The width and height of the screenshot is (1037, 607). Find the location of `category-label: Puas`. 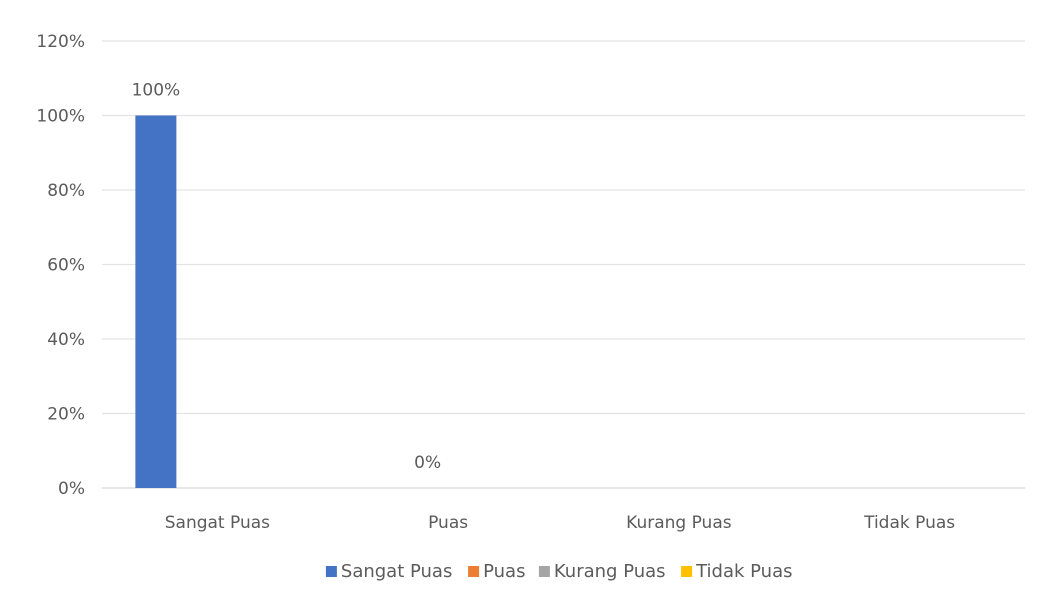

category-label: Puas is located at coordinates (448, 523).